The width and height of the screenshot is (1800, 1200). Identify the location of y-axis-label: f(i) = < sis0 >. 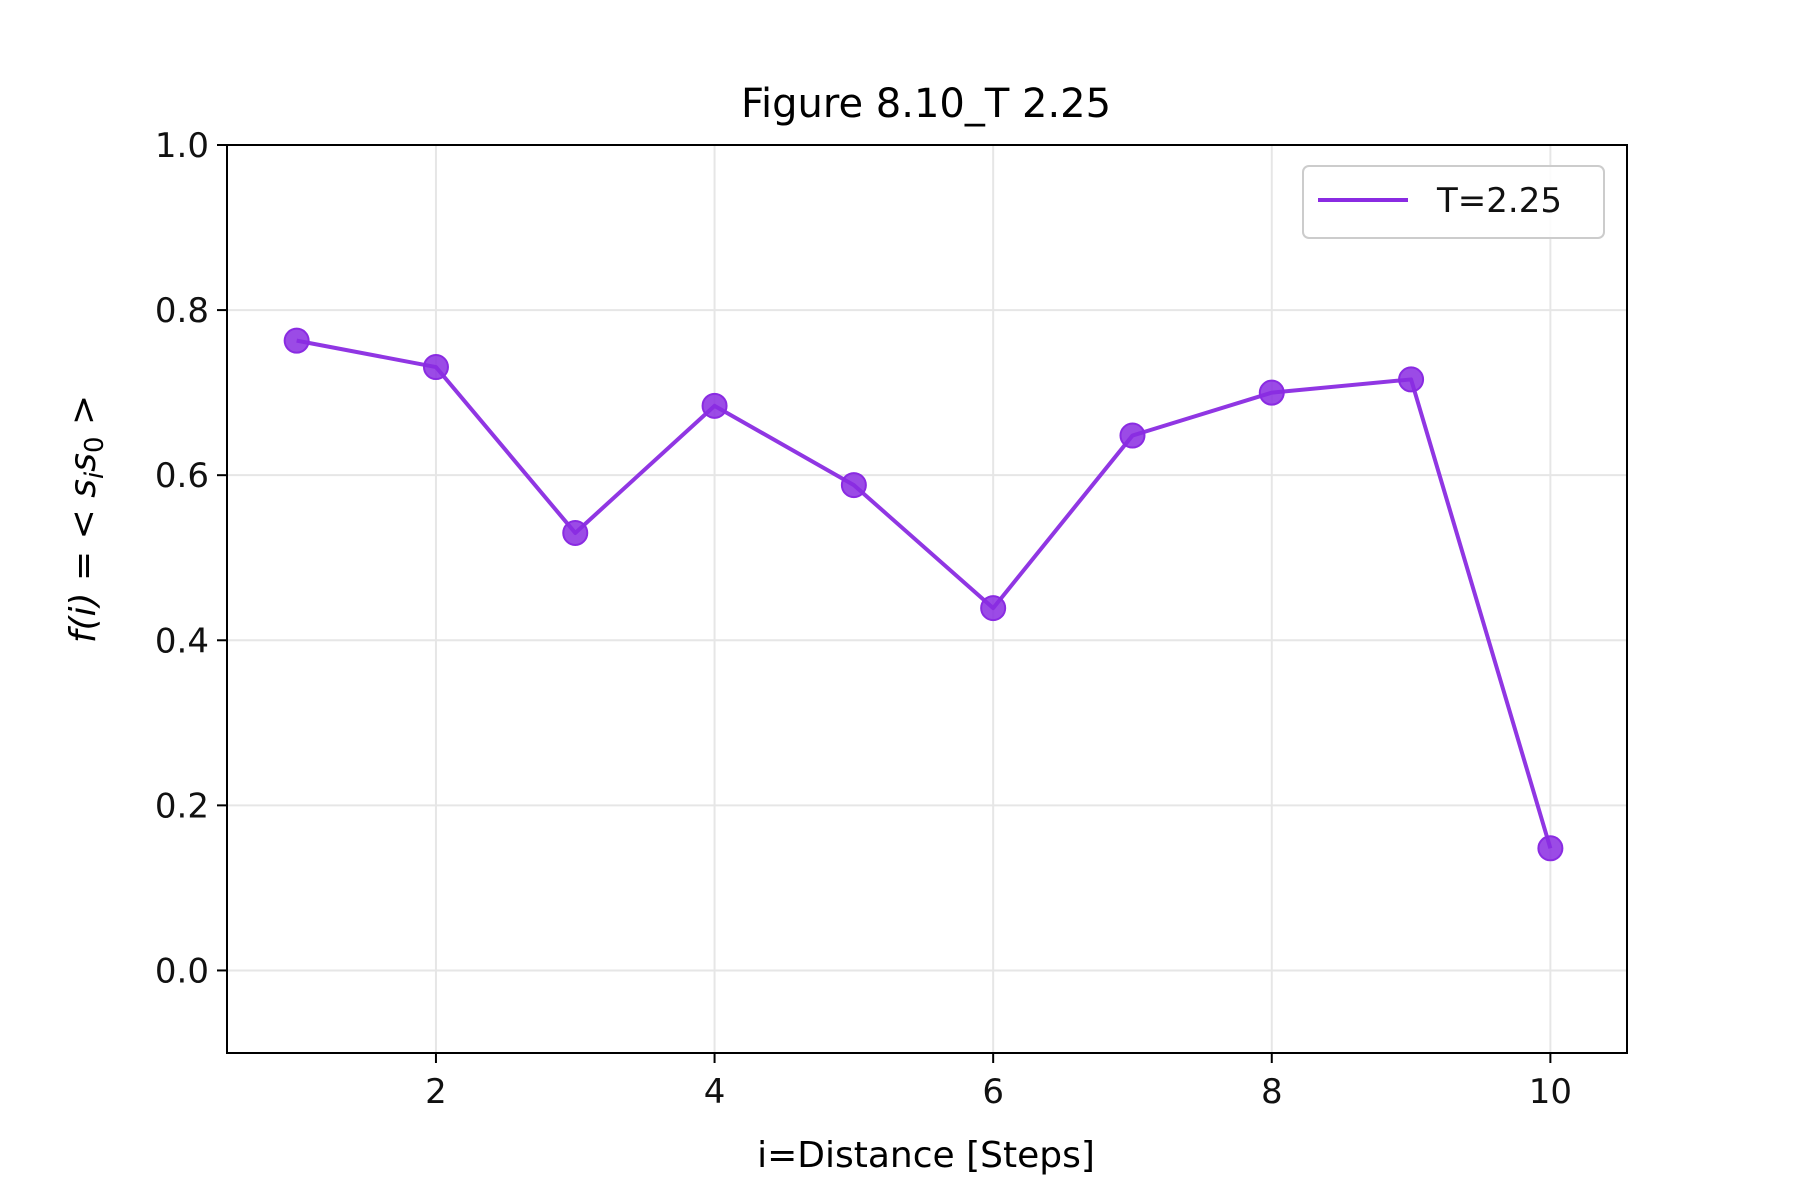
(86, 519).